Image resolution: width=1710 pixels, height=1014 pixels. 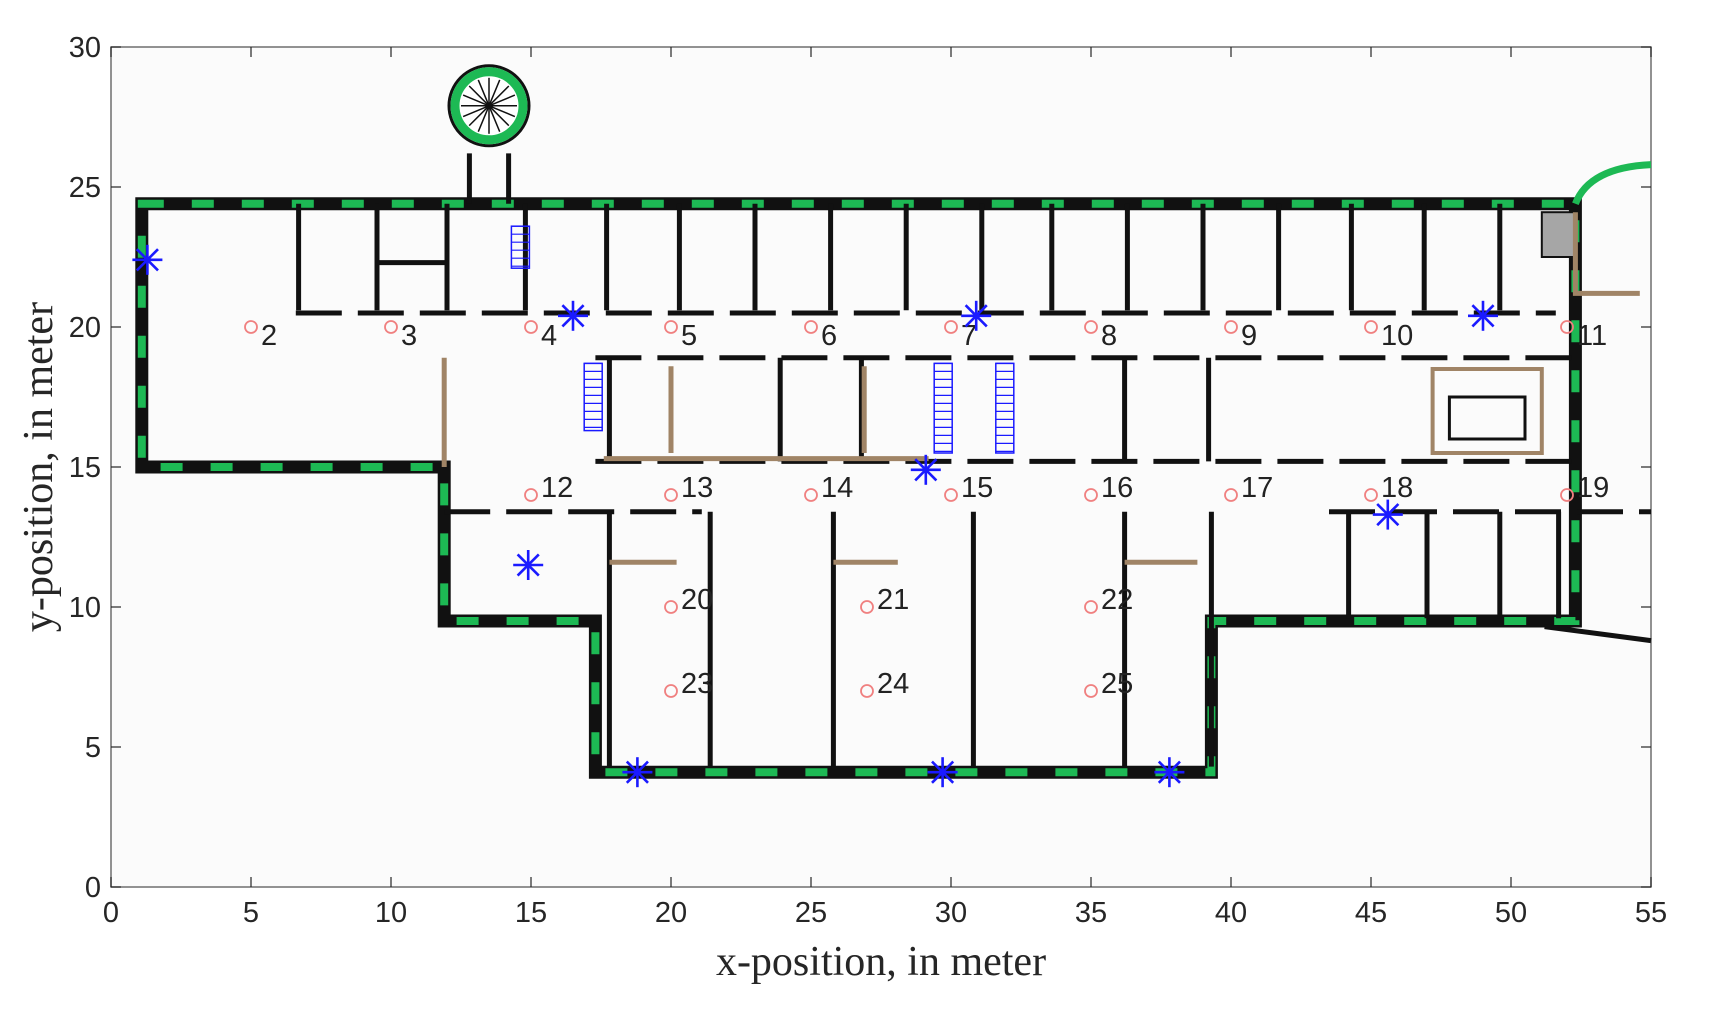 What do you see at coordinates (391, 913) in the screenshot?
I see `x-tick-label: 10` at bounding box center [391, 913].